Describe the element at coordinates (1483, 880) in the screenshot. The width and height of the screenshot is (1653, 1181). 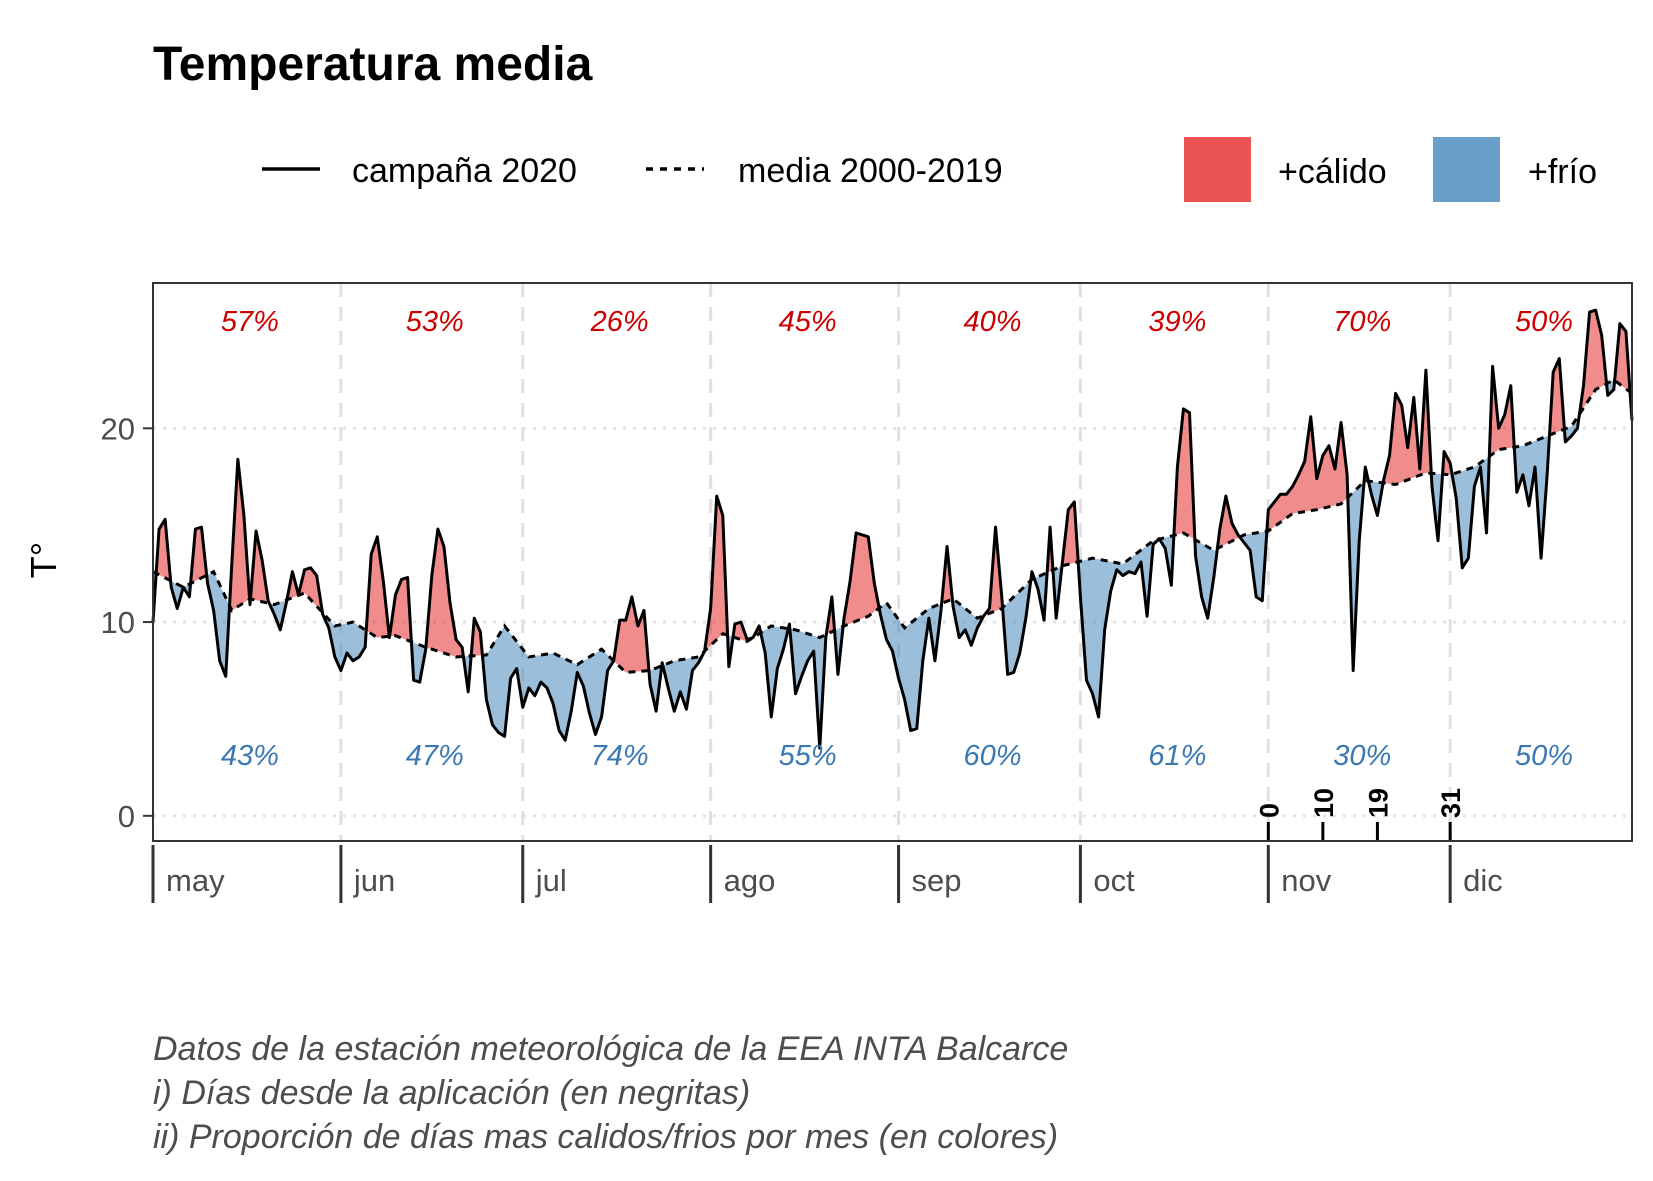
I see `x-tick-label-dic: dic` at that location.